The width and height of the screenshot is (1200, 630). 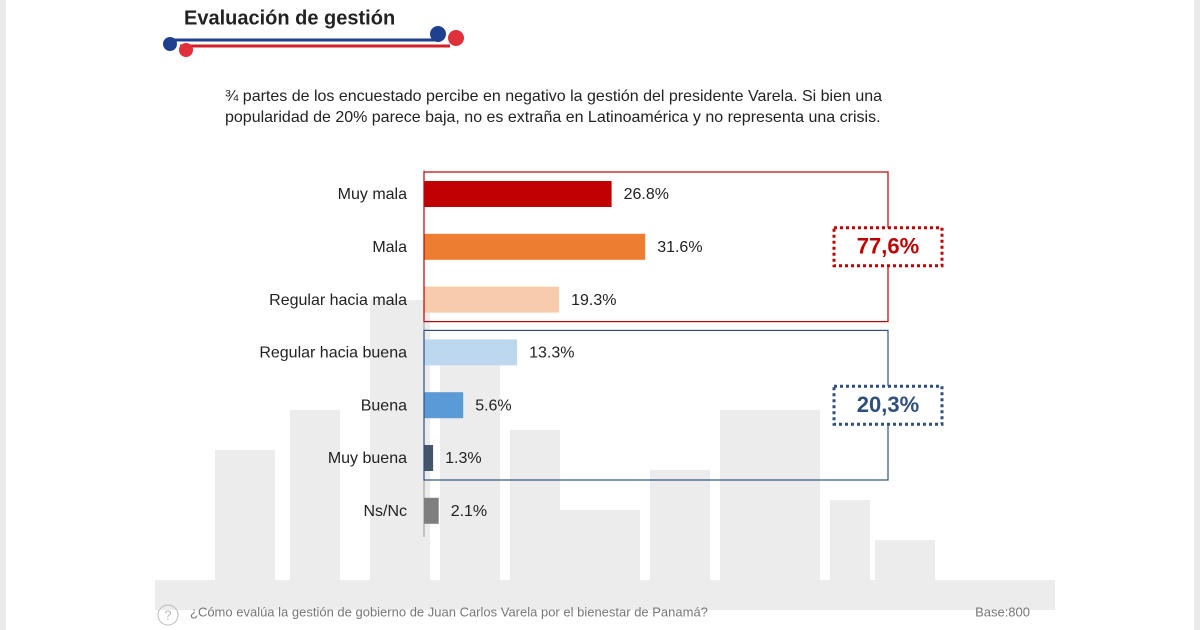 What do you see at coordinates (593, 300) in the screenshot?
I see `value-label: 19.3%` at bounding box center [593, 300].